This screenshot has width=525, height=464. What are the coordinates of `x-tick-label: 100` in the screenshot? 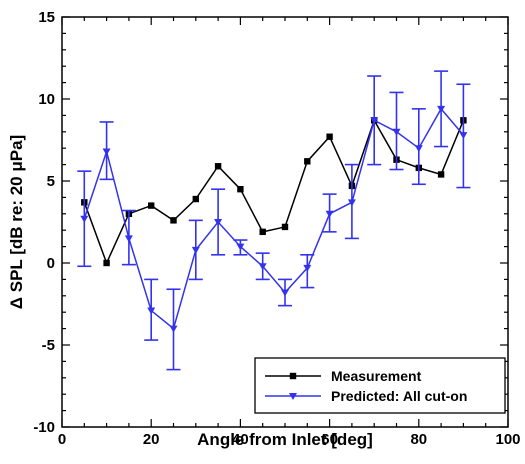 It's located at (507, 439).